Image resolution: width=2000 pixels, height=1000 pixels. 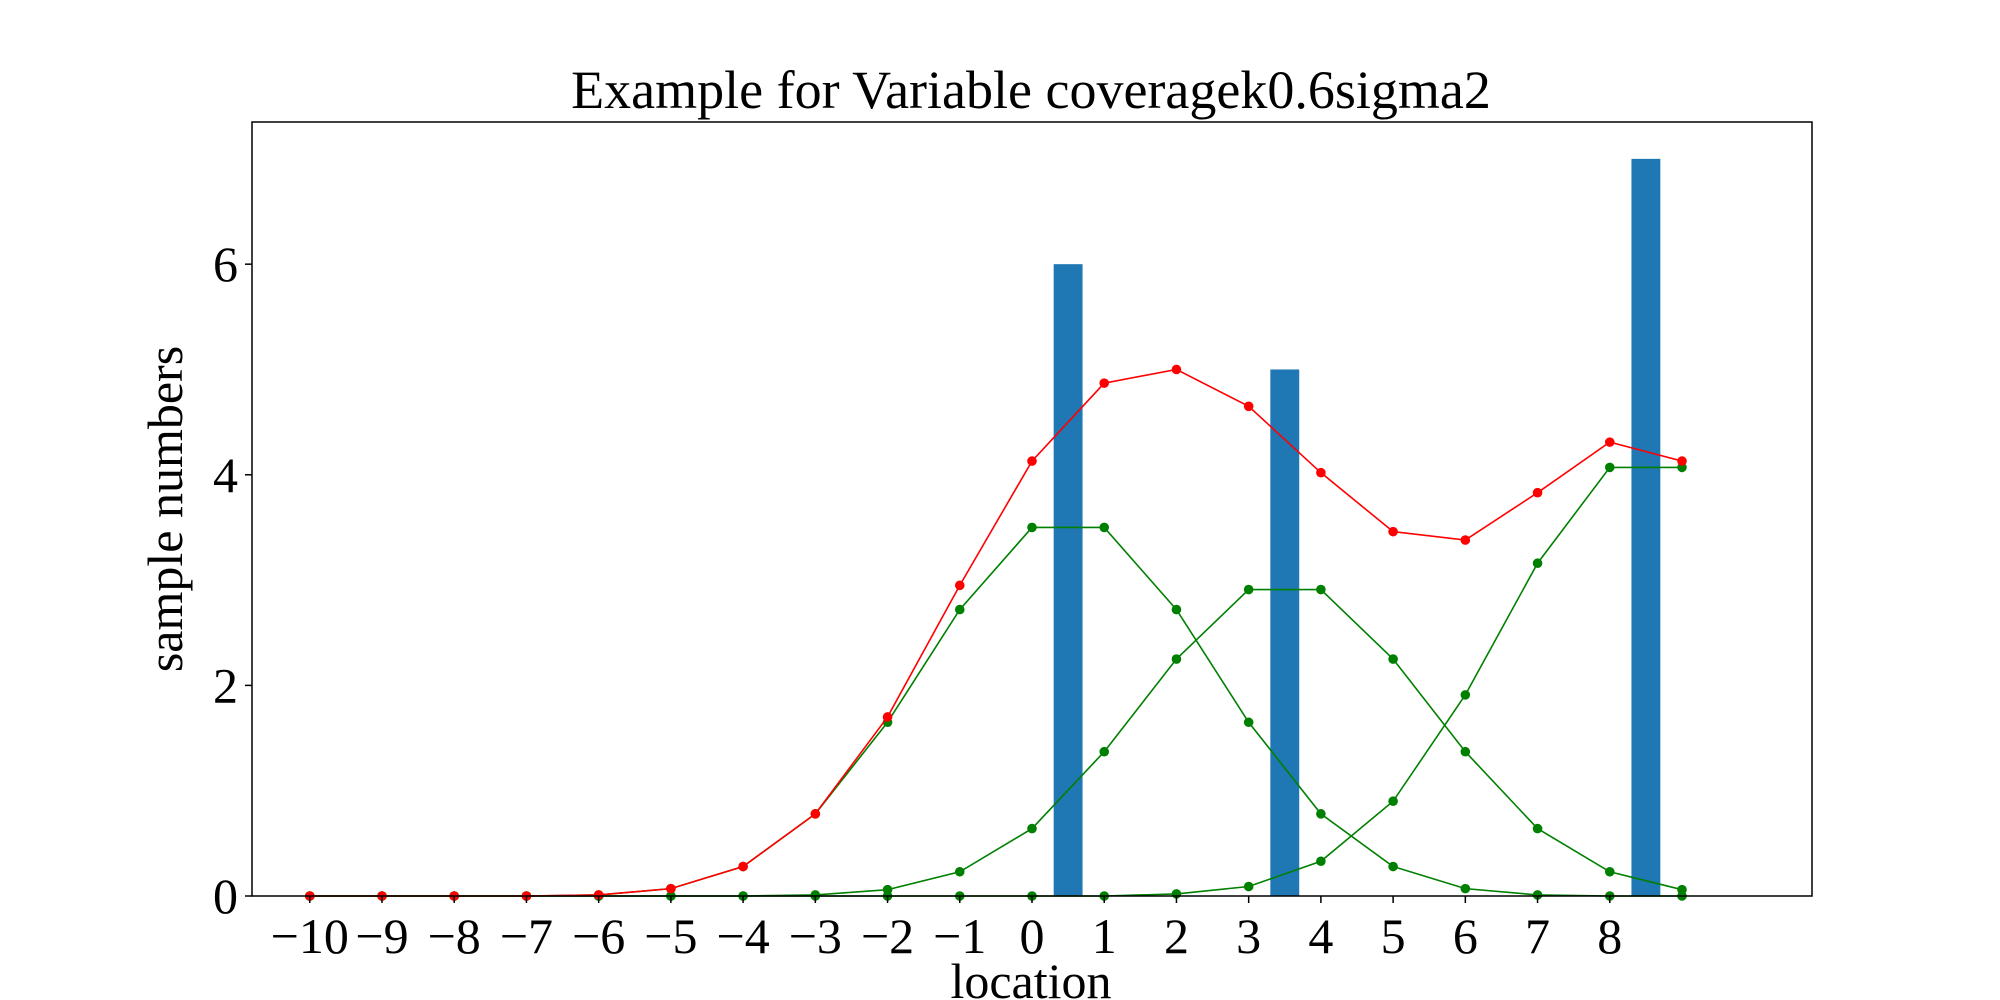 I want to click on x-tick-label: 1, so click(x=1104, y=936).